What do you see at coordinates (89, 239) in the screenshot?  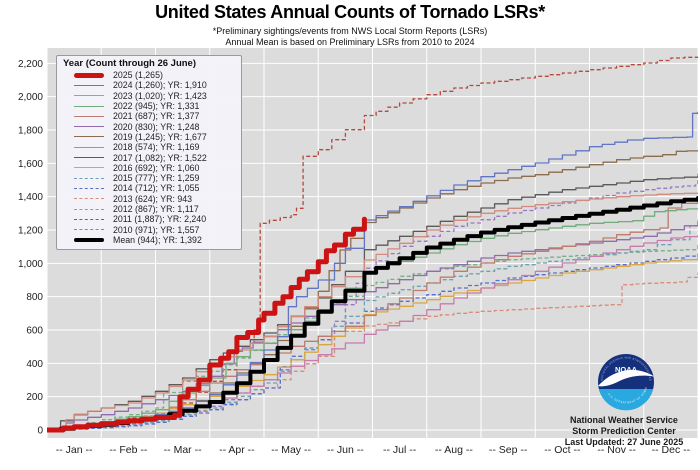 I see `legend-swatch-mean` at bounding box center [89, 239].